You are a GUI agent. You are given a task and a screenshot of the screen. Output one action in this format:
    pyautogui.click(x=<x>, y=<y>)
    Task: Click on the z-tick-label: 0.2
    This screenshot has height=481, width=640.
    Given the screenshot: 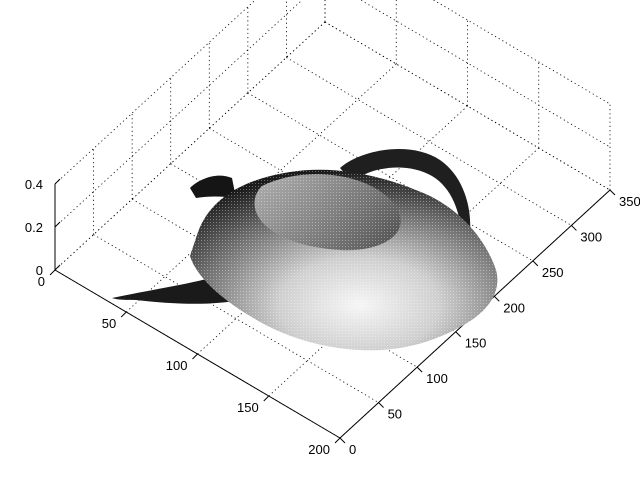 What is the action you would take?
    pyautogui.click(x=34, y=227)
    